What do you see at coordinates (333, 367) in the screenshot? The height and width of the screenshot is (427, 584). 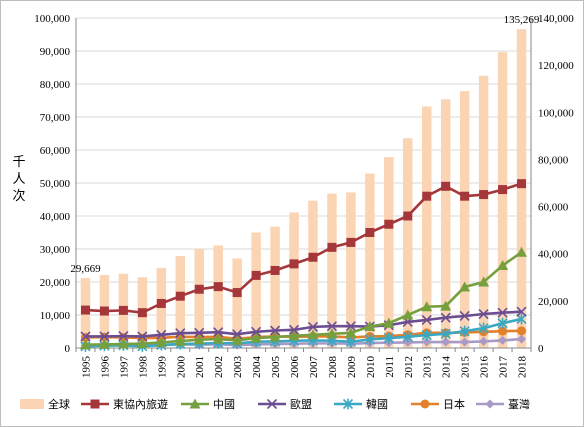 I see `x-axis-tick-label: 2008` at bounding box center [333, 367].